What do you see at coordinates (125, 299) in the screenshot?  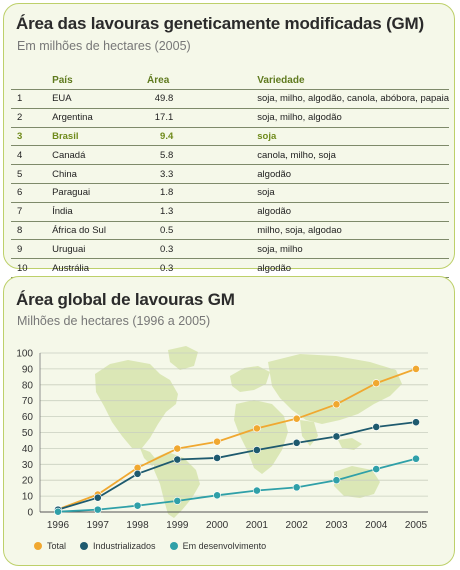 I see `chart-title: Área global de lavouras GM` at bounding box center [125, 299].